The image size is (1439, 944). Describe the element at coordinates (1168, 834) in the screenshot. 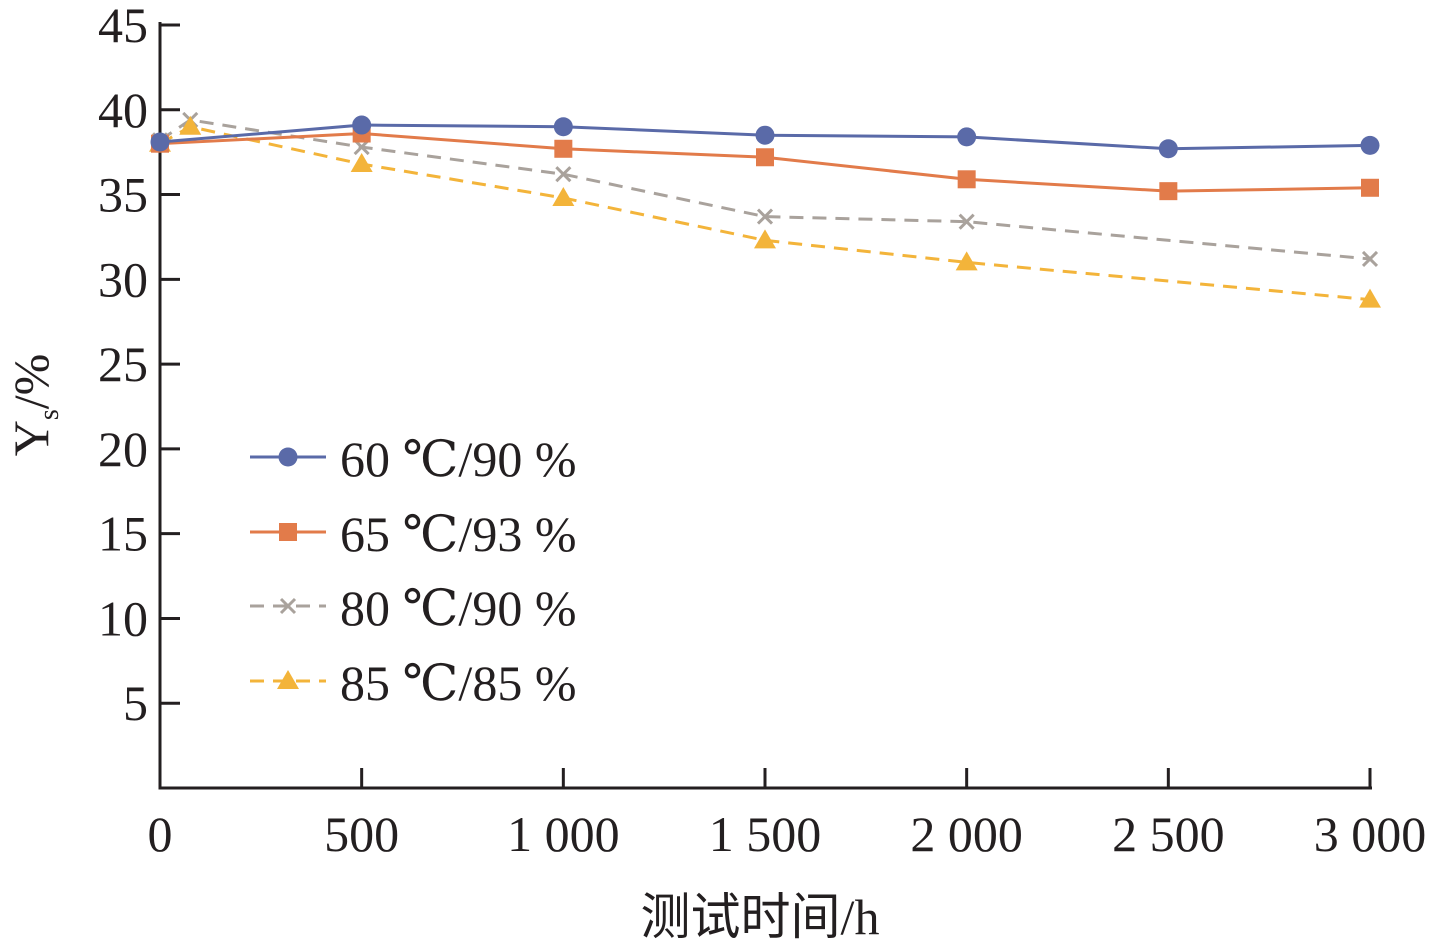

I see `x-tick-label: 2 500` at that location.